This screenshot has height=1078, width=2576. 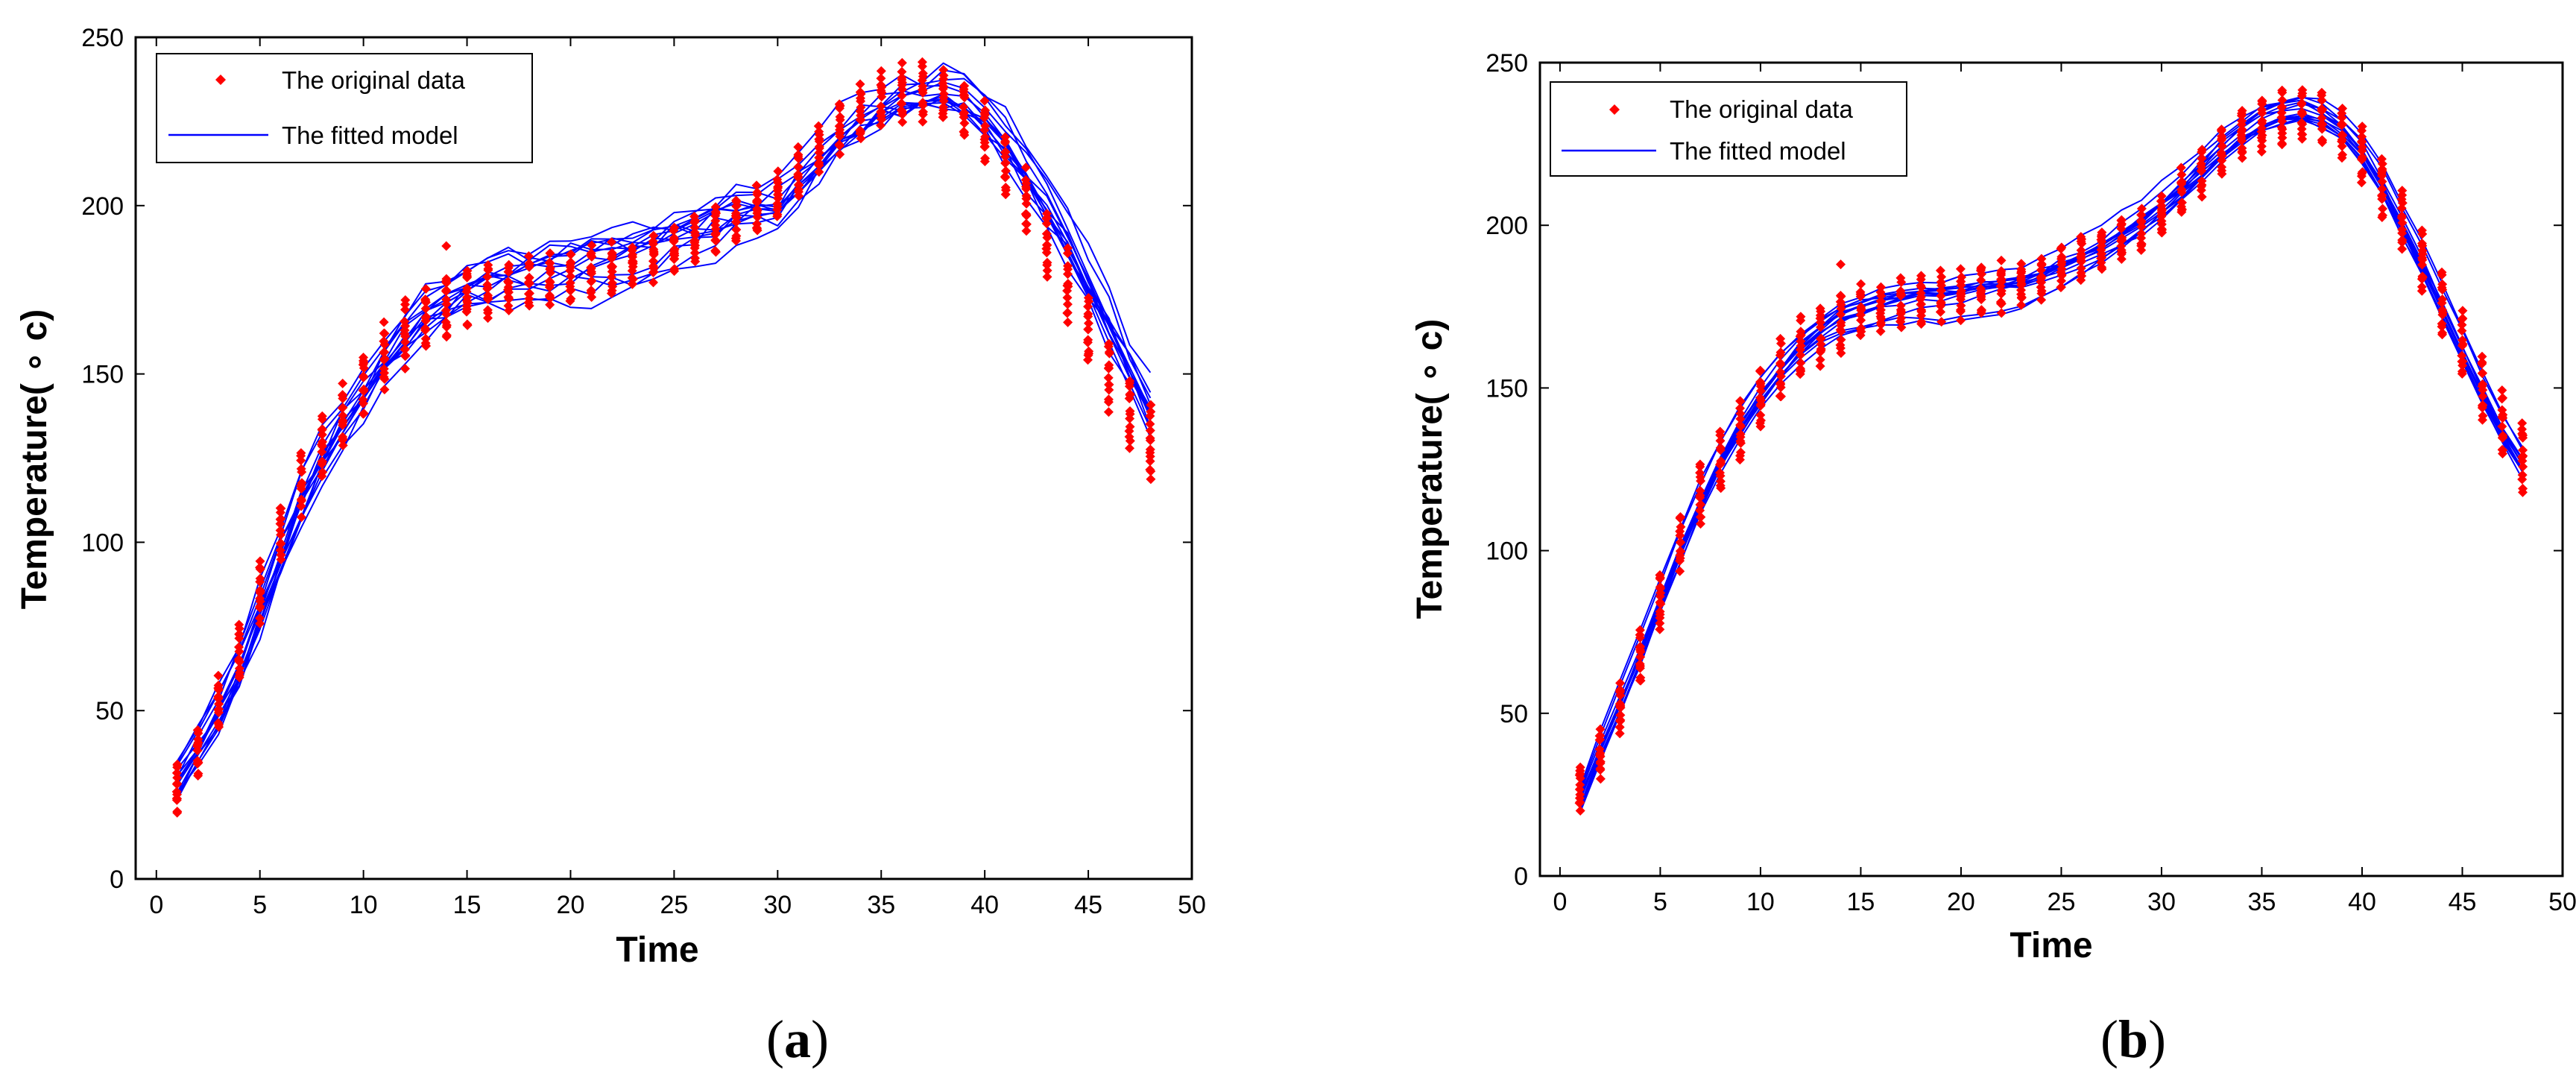 I want to click on panel-a-y-tick-label: 0, so click(x=117, y=880).